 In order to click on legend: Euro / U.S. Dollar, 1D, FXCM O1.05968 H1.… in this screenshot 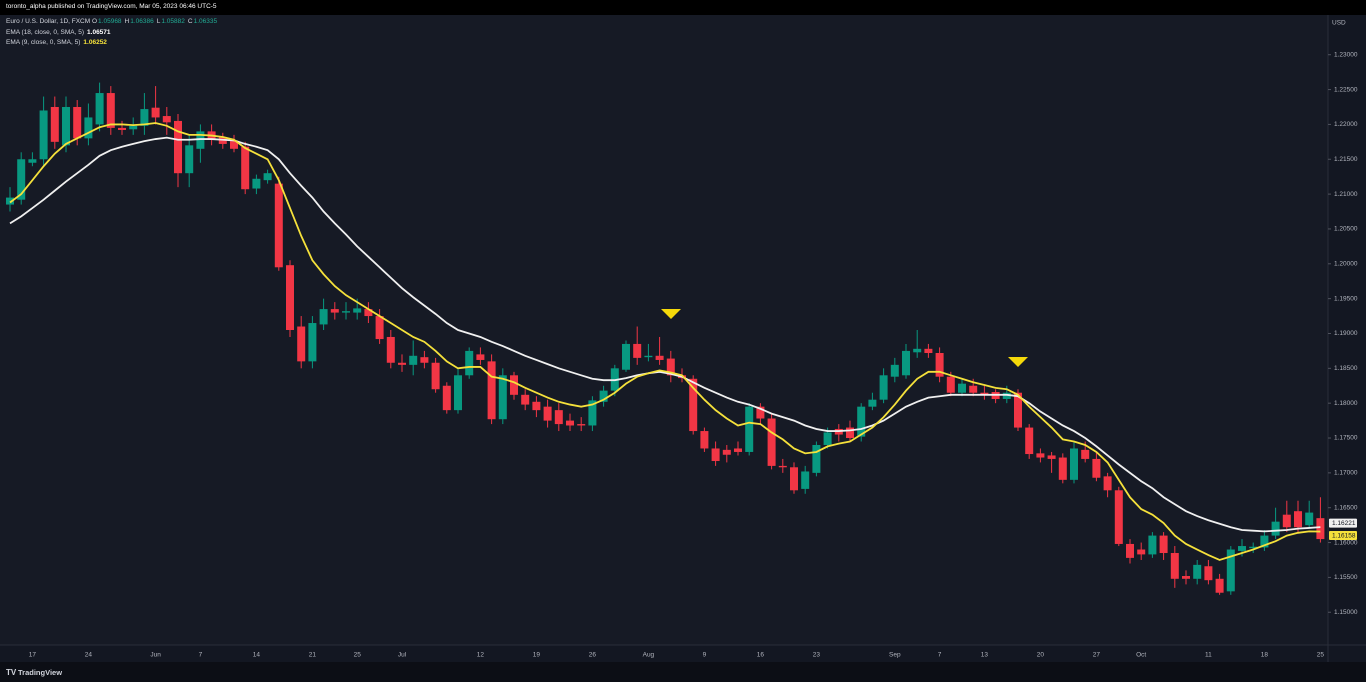, I will do `click(113, 33)`.